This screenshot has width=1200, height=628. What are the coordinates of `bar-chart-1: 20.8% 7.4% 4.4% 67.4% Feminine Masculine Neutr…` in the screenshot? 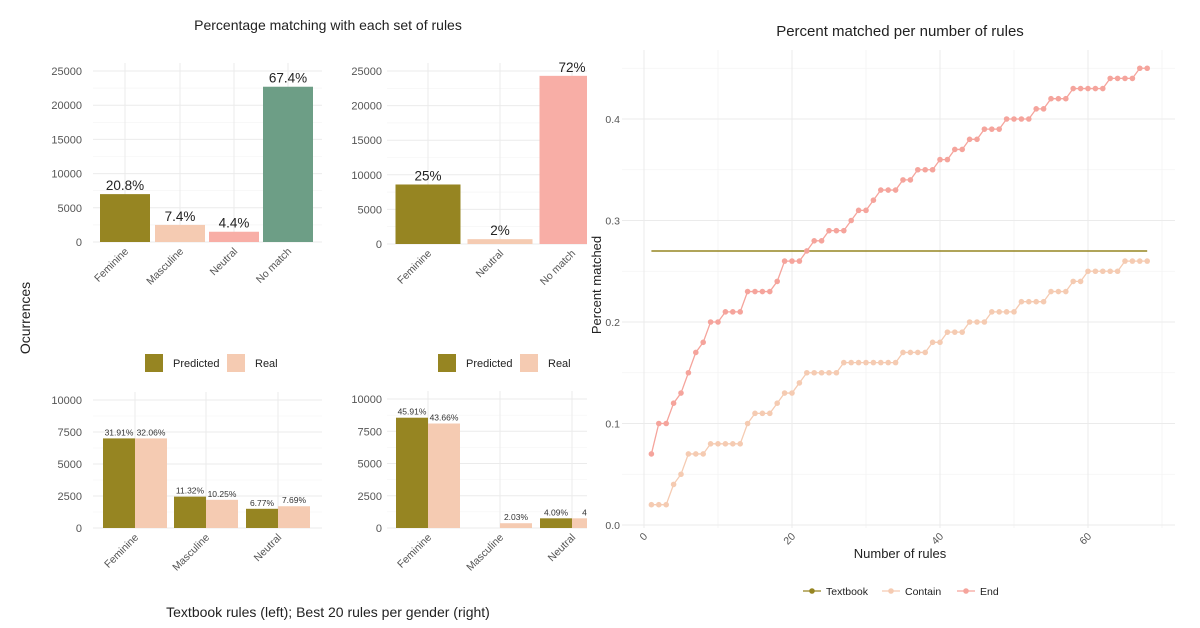 It's located at (207, 175).